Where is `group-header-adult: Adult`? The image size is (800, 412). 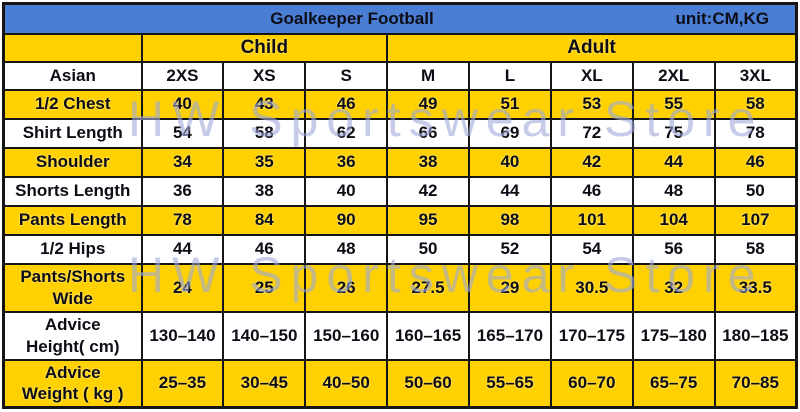 group-header-adult: Adult is located at coordinates (592, 47).